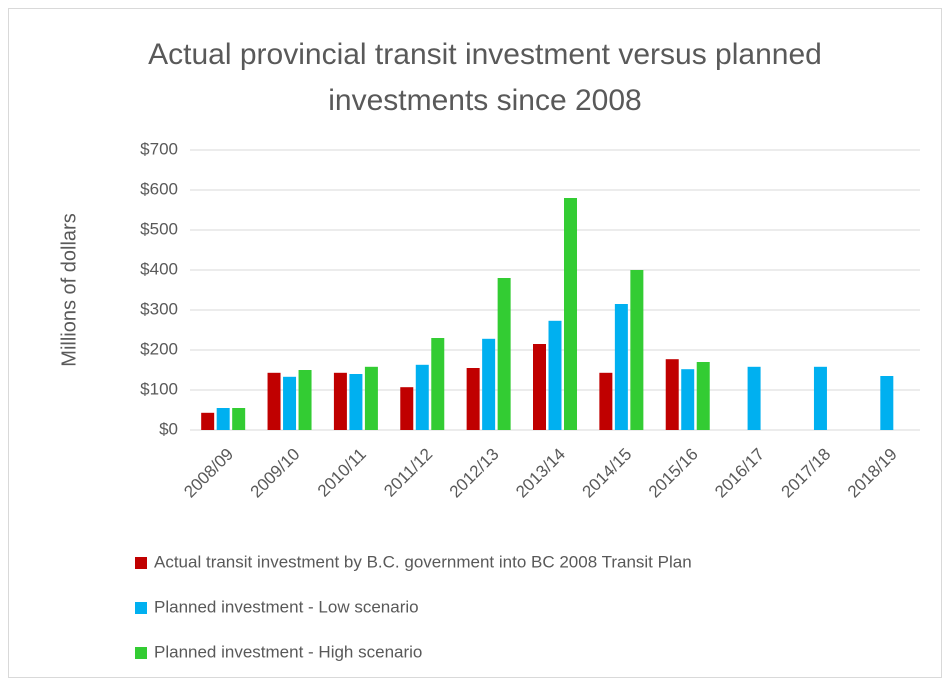  I want to click on x-tick-label: 2010/11, so click(342, 473).